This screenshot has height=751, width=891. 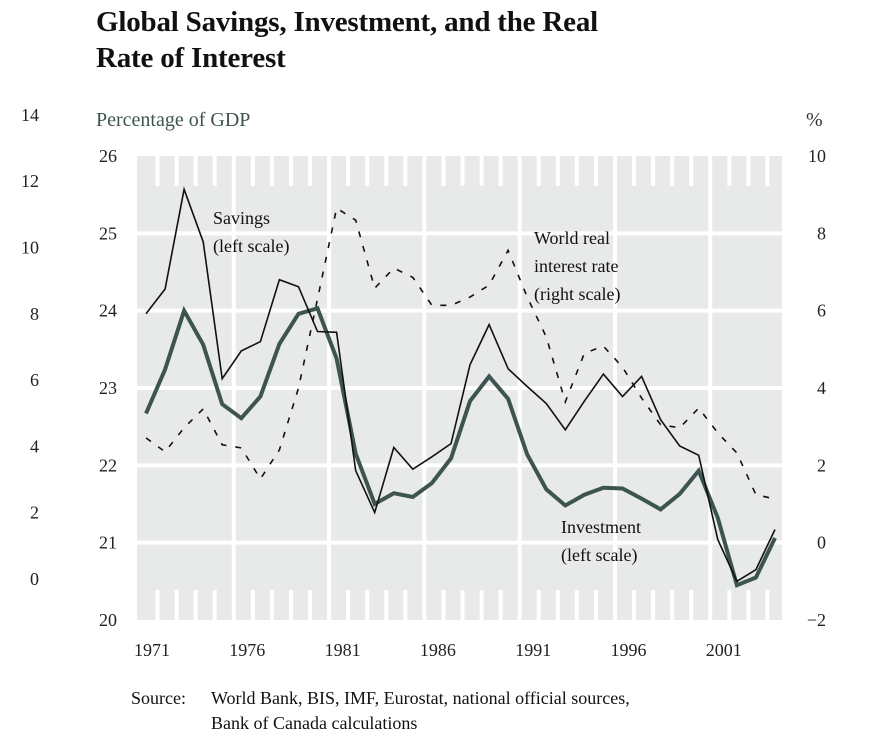 What do you see at coordinates (152, 650) in the screenshot?
I see `x-axis-tick-label: 1971` at bounding box center [152, 650].